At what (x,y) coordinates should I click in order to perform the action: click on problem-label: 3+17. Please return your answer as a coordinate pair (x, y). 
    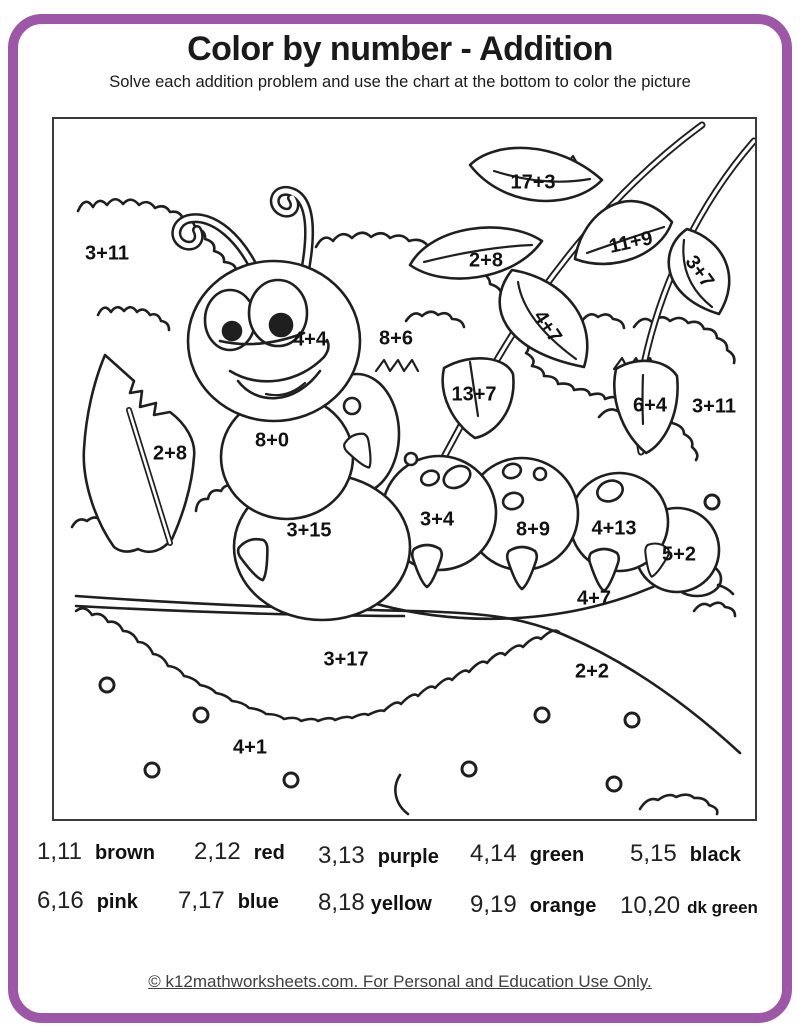
    Looking at the image, I should click on (346, 659).